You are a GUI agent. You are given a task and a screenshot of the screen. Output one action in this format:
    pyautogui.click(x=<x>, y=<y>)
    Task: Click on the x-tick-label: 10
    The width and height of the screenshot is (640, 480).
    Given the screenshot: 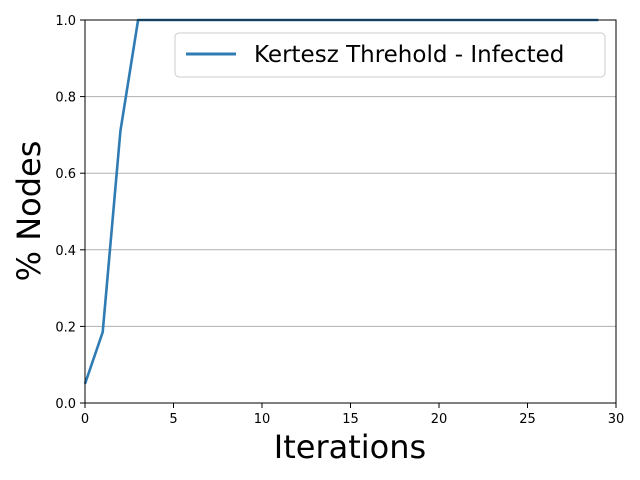 What is the action you would take?
    pyautogui.click(x=262, y=419)
    